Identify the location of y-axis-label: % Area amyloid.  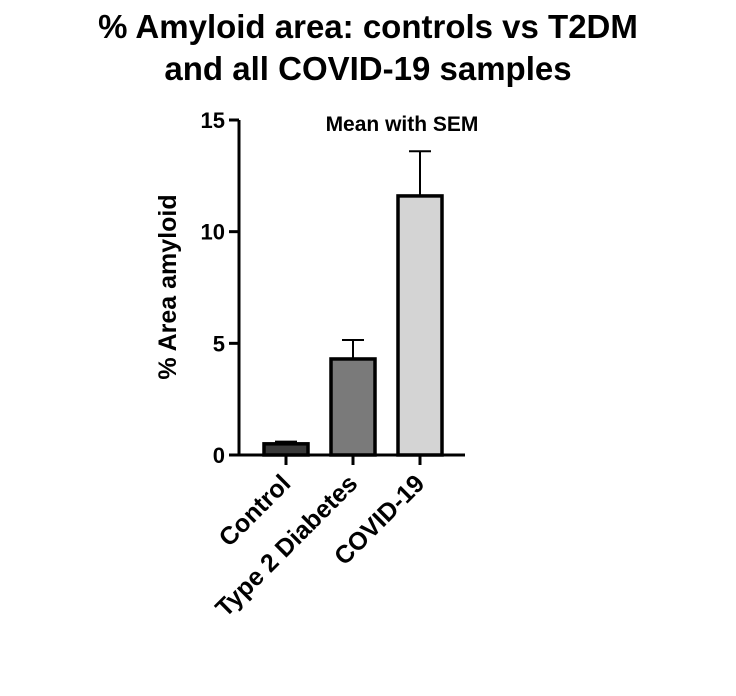
(168, 286).